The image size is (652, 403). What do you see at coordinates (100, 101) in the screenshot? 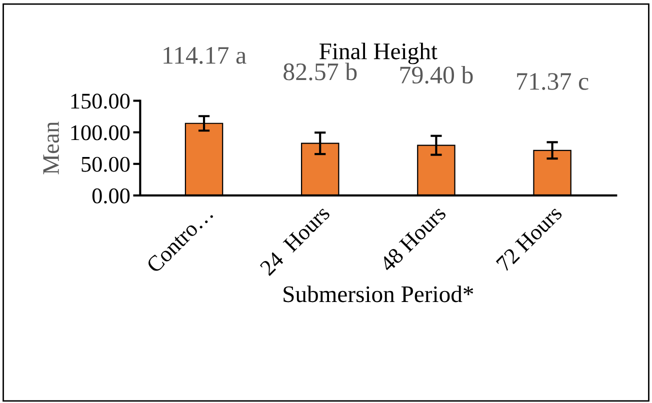
I see `y-tick-label: 150.00` at bounding box center [100, 101].